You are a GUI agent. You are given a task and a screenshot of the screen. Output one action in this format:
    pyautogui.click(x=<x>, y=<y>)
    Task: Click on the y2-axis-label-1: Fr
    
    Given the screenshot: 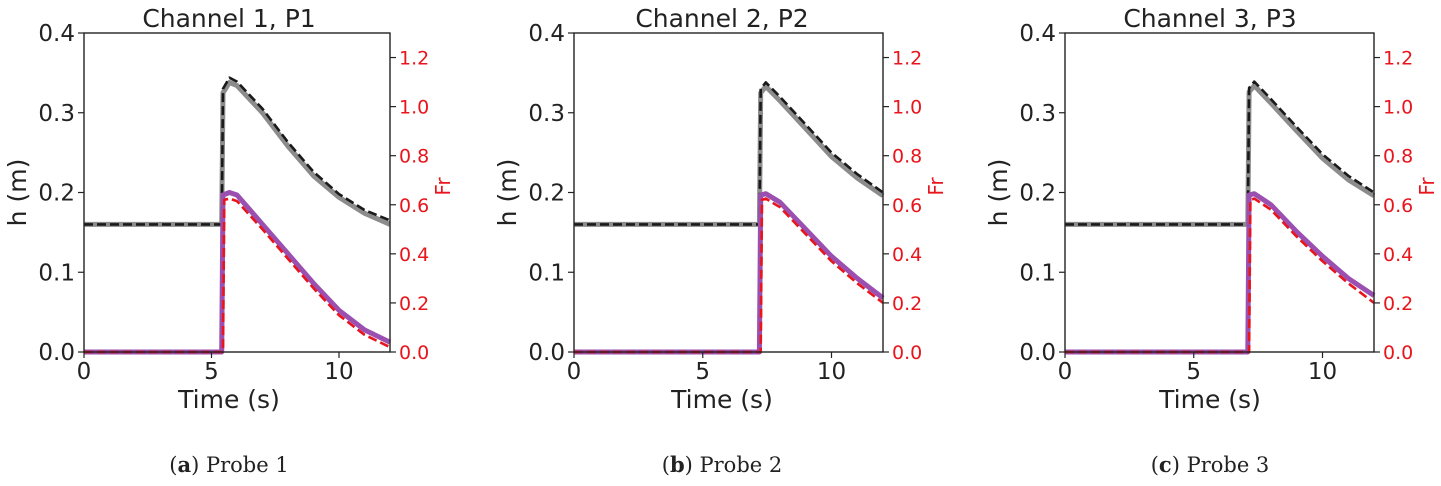 What is the action you would take?
    pyautogui.click(x=443, y=186)
    